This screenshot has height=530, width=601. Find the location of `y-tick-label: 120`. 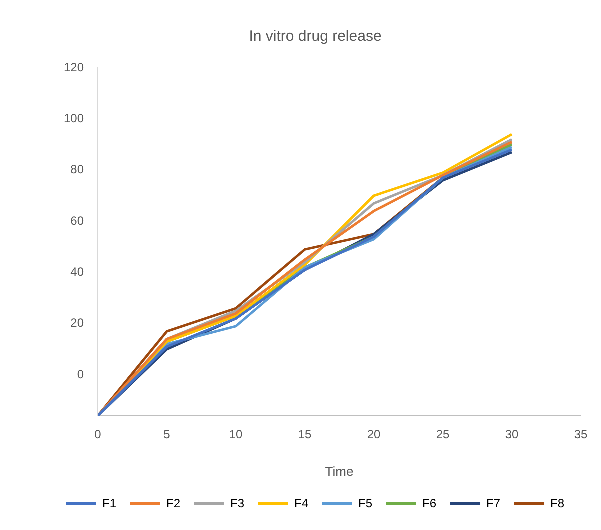

y-tick-label: 120 is located at coordinates (74, 67).